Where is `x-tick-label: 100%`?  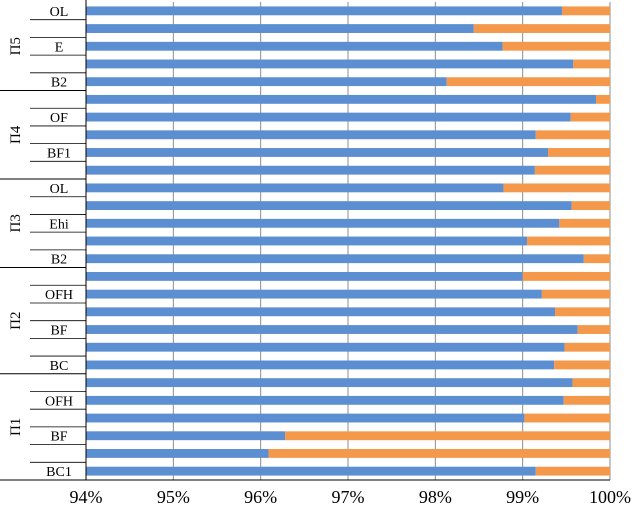 x-tick-label: 100% is located at coordinates (610, 497).